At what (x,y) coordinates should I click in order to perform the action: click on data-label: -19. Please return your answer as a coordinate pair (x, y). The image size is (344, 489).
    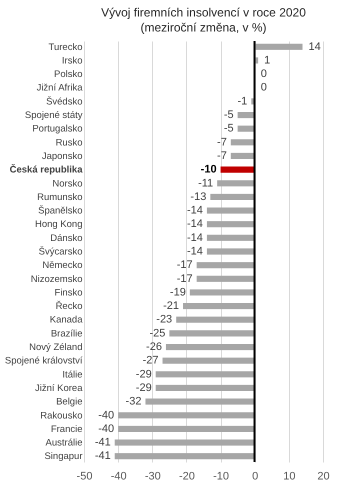
    Looking at the image, I should click on (178, 292).